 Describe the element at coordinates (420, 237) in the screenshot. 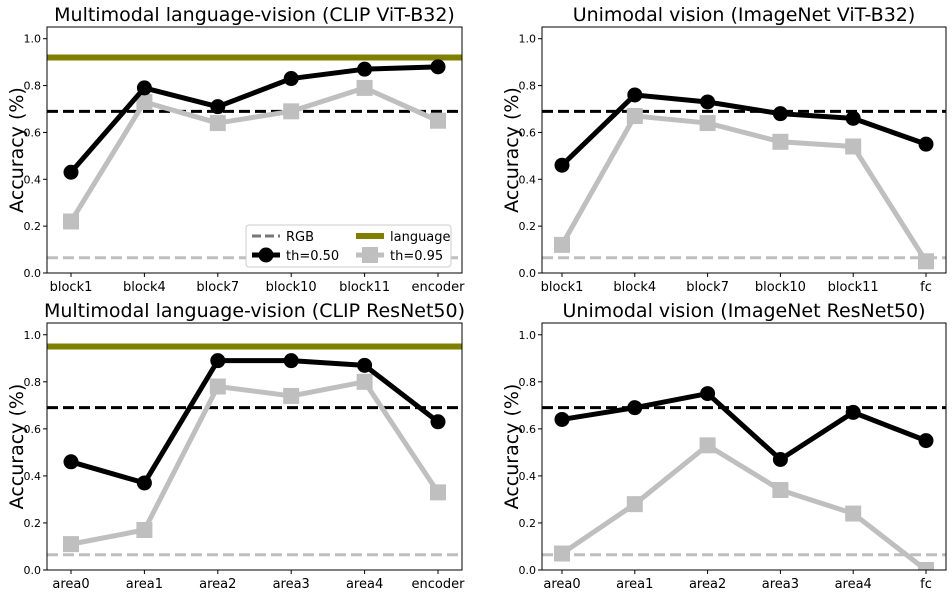

I see `legend-label: language` at that location.